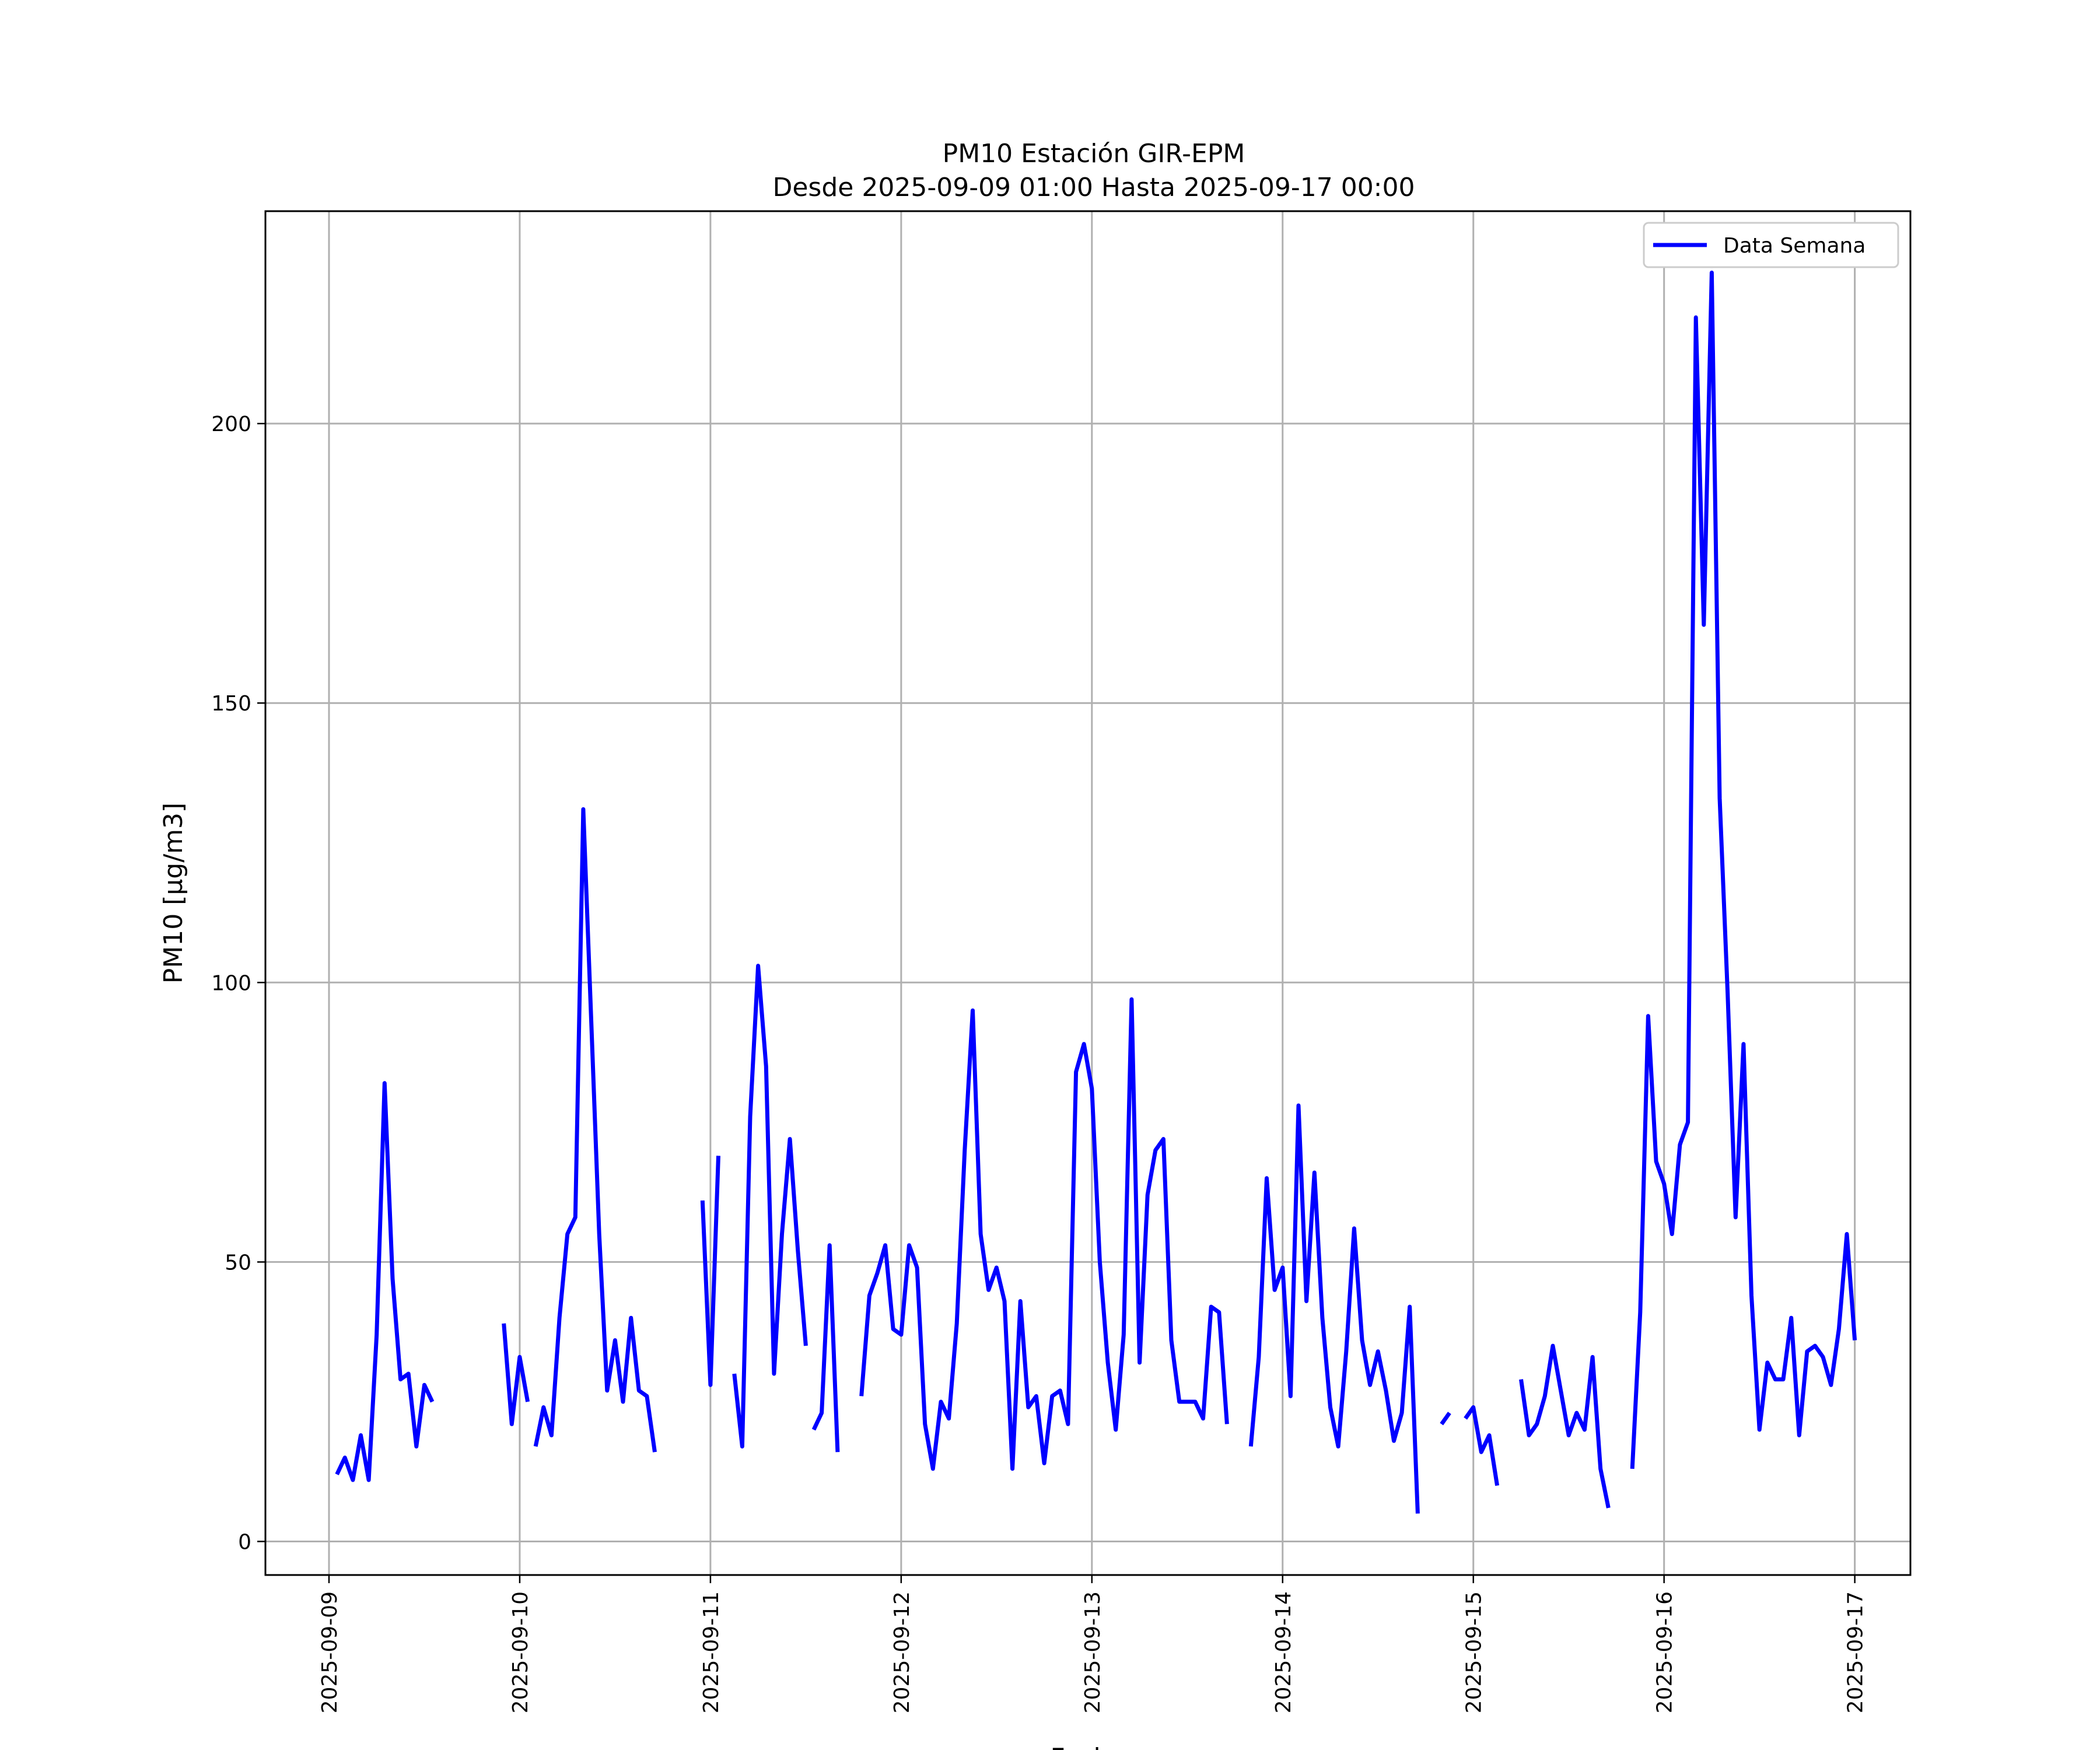 This screenshot has height=1750, width=2100. I want to click on y-tick-label: 150, so click(231, 704).